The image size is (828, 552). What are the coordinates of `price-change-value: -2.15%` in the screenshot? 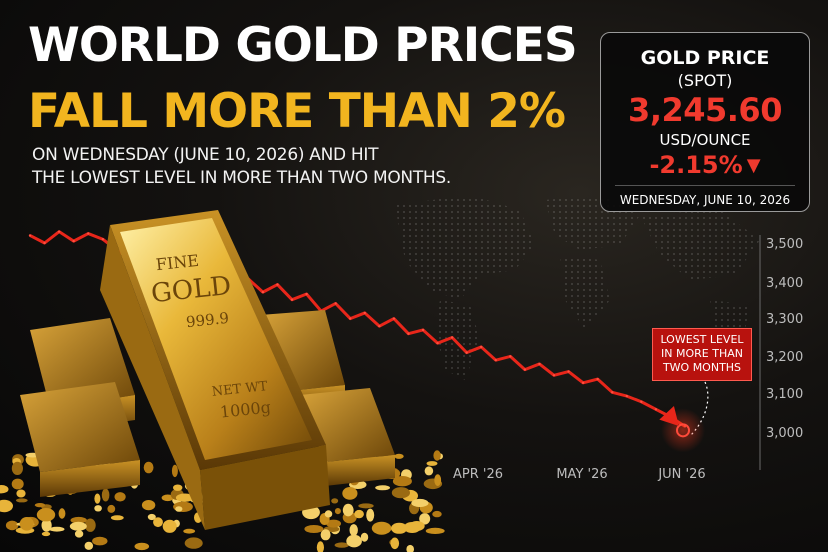 It's located at (696, 165).